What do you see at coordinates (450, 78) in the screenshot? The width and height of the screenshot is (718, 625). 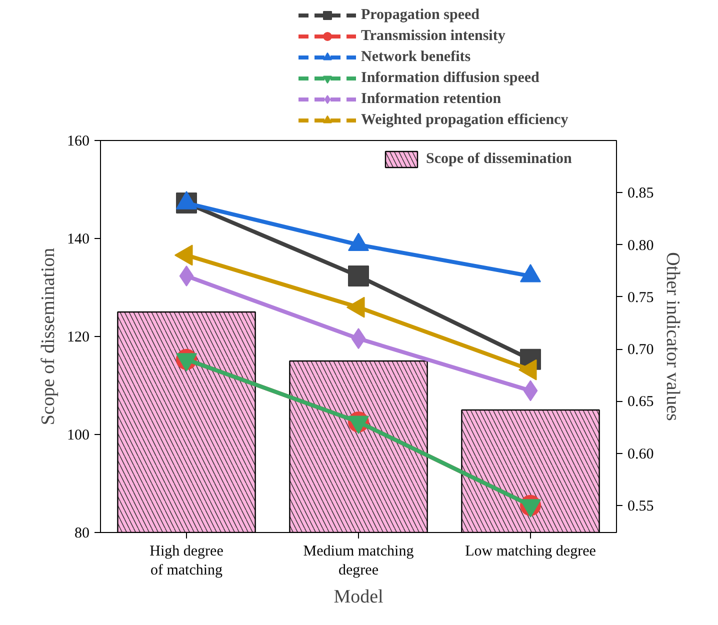 I see `legend-label: Information diffusion speed` at bounding box center [450, 78].